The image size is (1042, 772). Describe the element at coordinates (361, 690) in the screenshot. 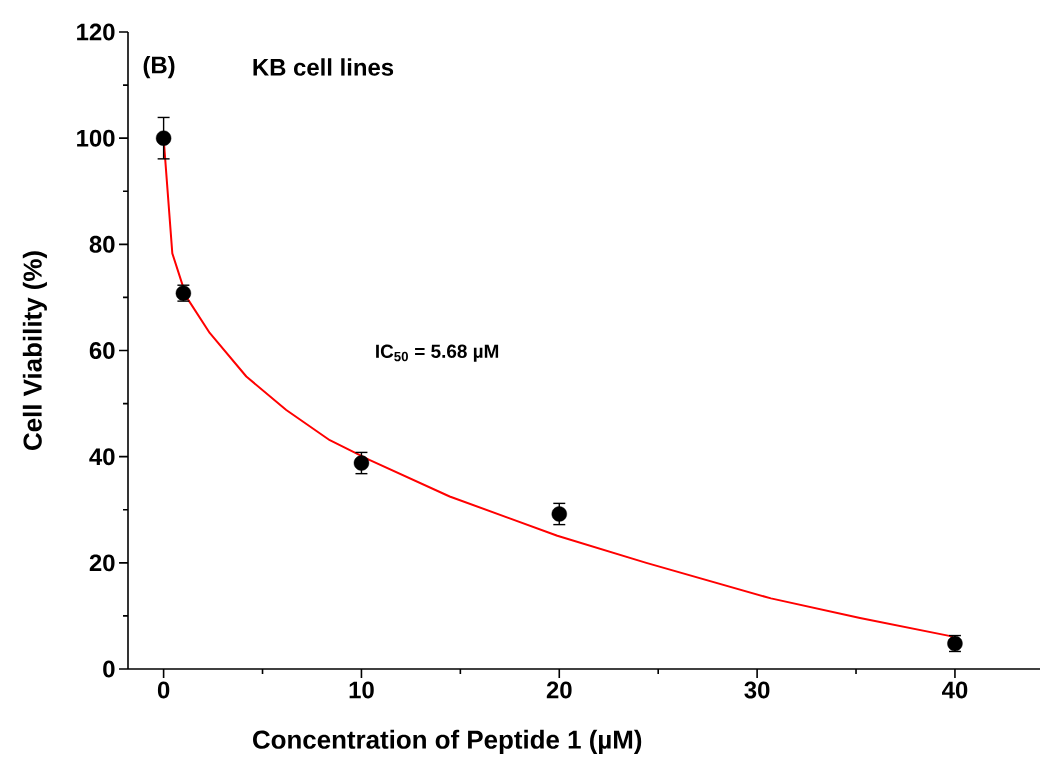

I see `x-tick-label: 10` at that location.